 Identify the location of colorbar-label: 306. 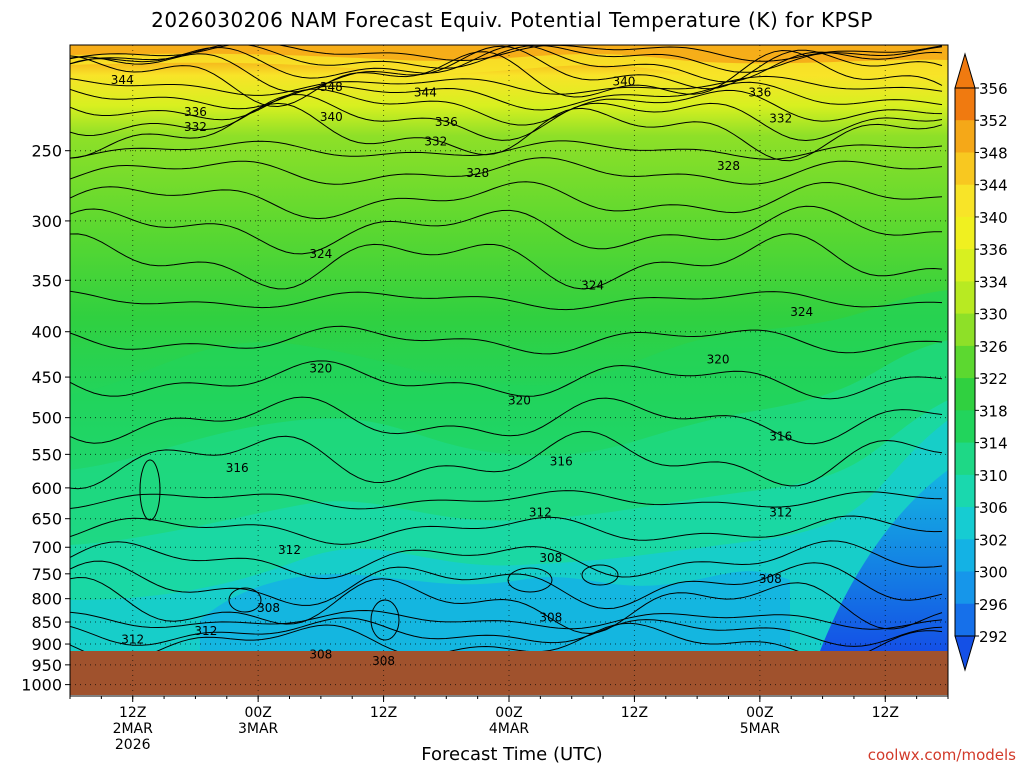
(993, 508).